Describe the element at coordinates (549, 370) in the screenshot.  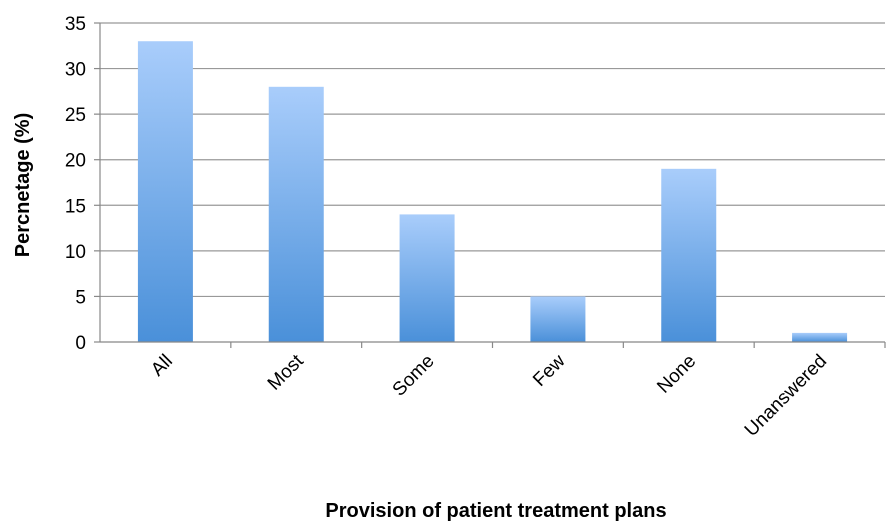
I see `x-tick-label: Few` at that location.